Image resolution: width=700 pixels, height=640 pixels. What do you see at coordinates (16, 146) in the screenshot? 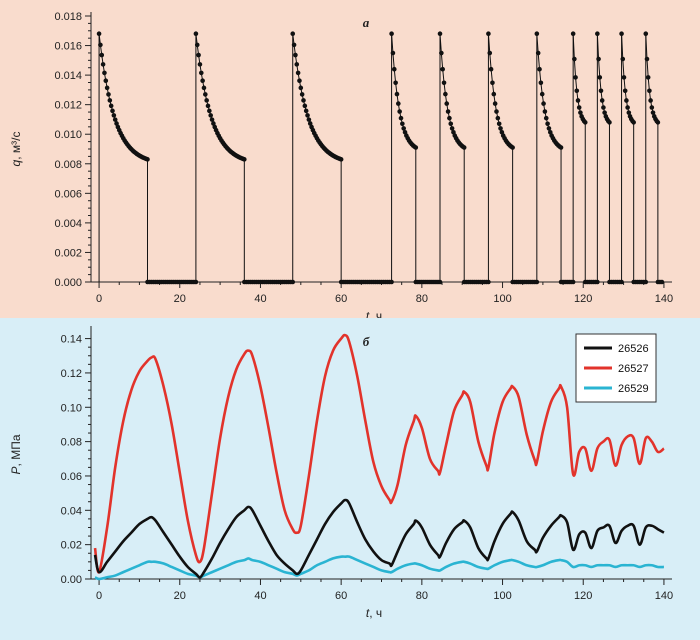
I see `y-axis-label-unit: , м³/с` at bounding box center [16, 146].